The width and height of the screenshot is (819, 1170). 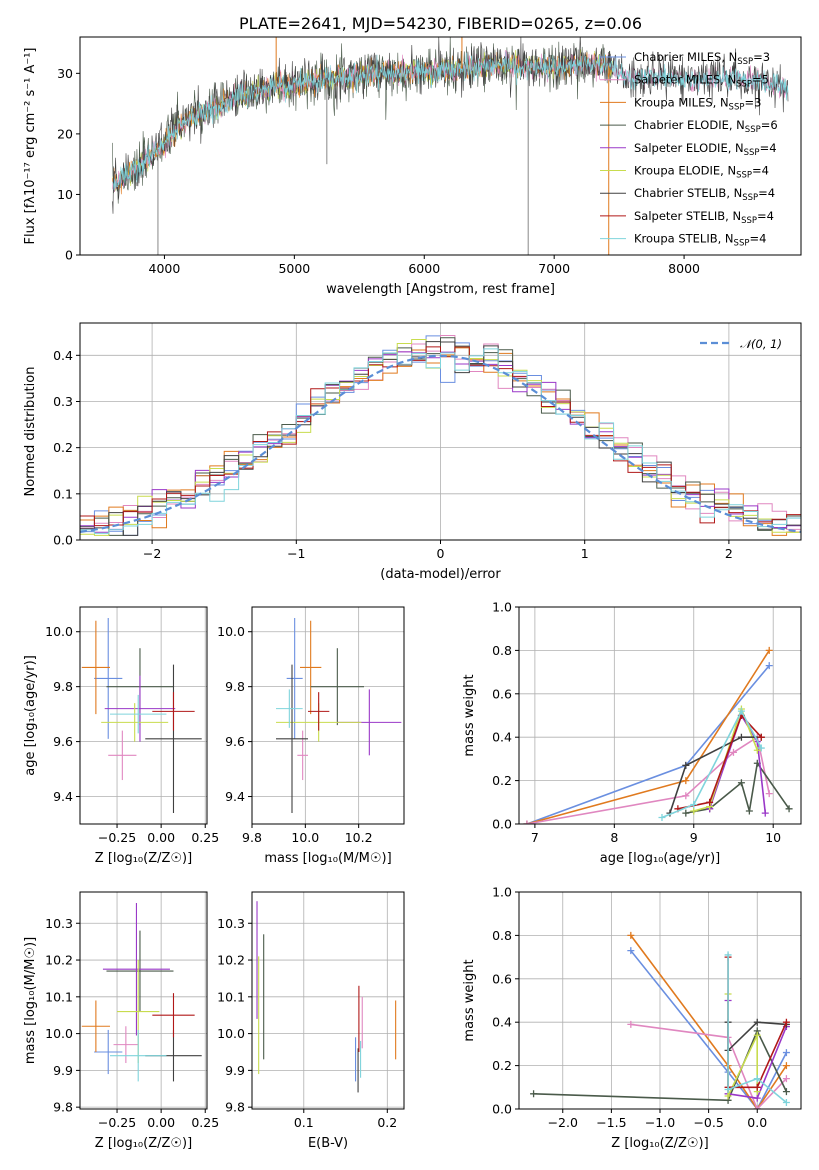 What do you see at coordinates (63, 493) in the screenshot?
I see `y-tick-label: 0.1` at bounding box center [63, 493].